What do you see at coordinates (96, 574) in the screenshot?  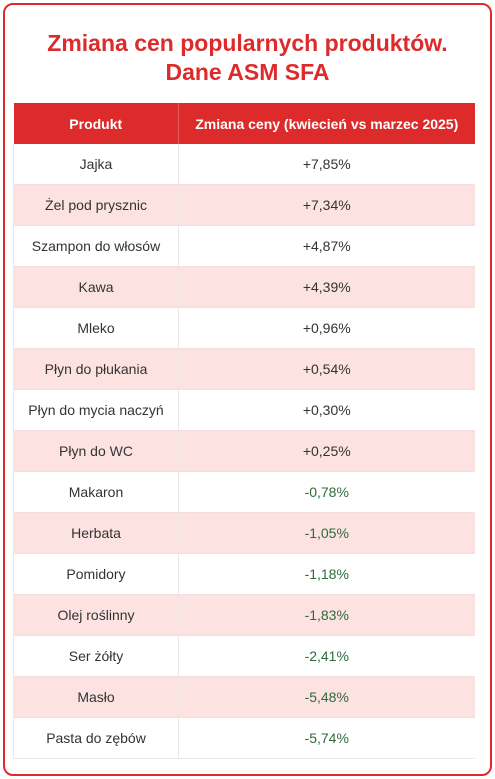 I see `product-cell: Pomidory` at bounding box center [96, 574].